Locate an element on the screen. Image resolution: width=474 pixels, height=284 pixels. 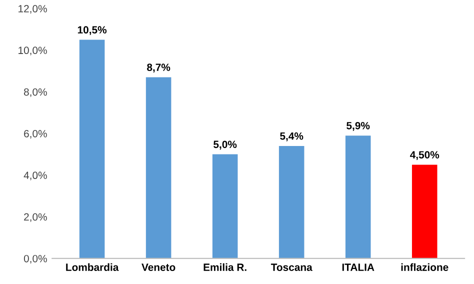
y-tick-label: 10,0% is located at coordinates (32, 51).